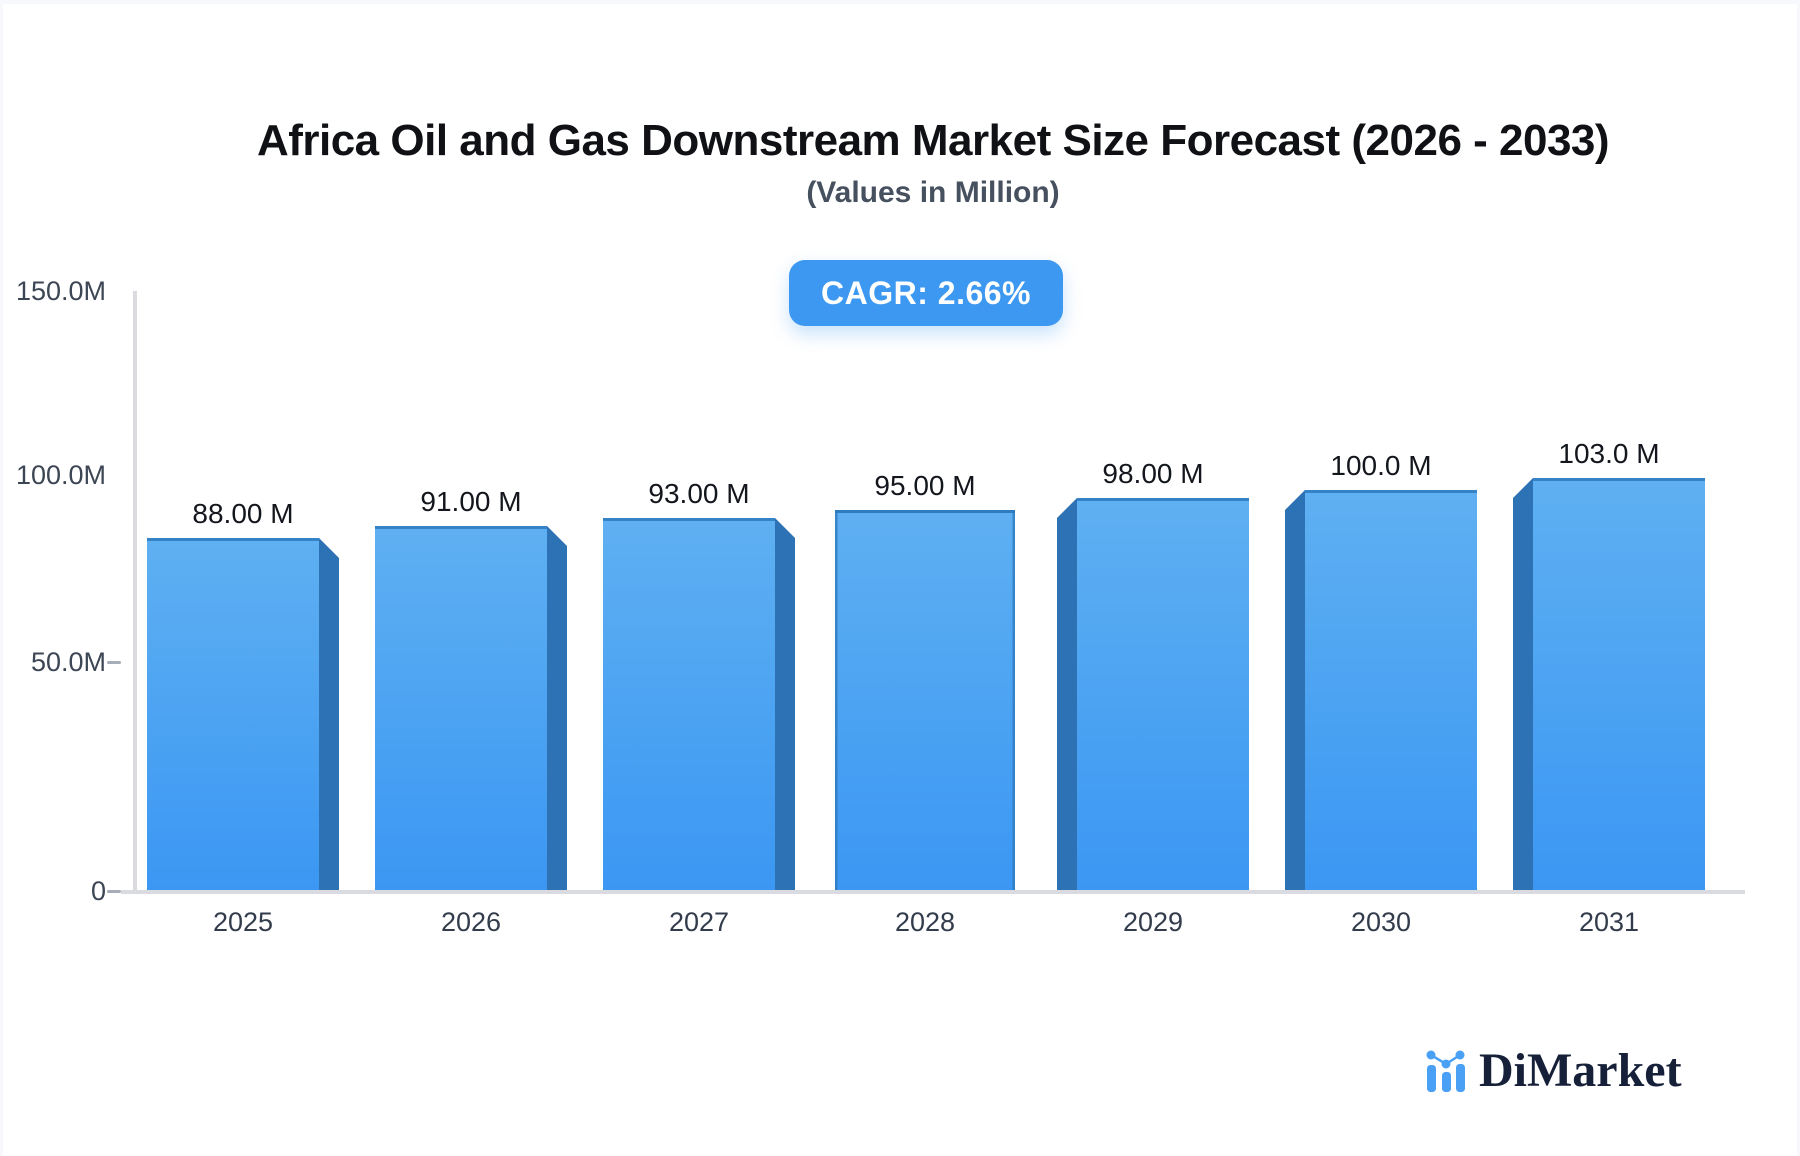  What do you see at coordinates (699, 922) in the screenshot?
I see `x-axis-label-2027: 2027` at bounding box center [699, 922].